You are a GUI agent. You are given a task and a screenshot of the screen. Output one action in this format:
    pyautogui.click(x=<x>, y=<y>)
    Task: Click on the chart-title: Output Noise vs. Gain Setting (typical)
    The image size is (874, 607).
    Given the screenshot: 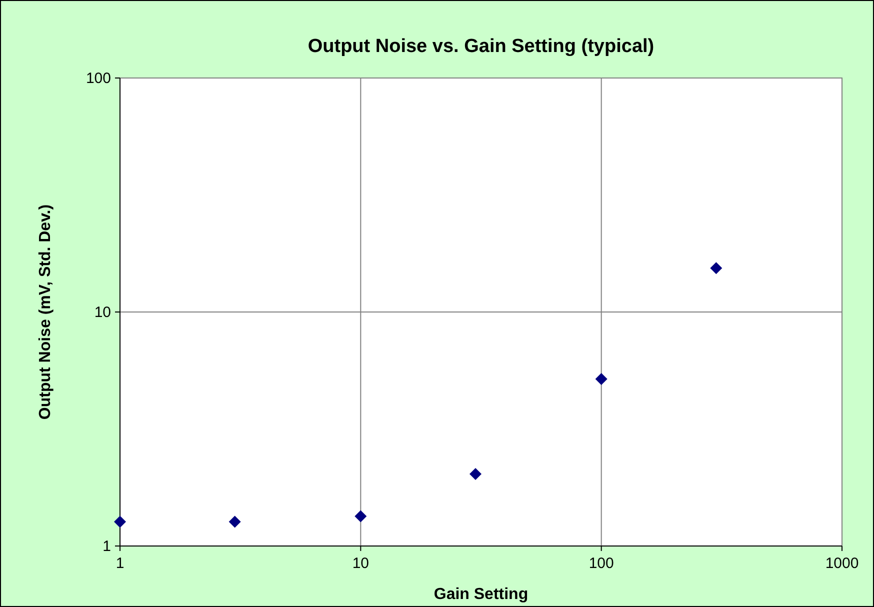 What is the action you would take?
    pyautogui.click(x=481, y=46)
    